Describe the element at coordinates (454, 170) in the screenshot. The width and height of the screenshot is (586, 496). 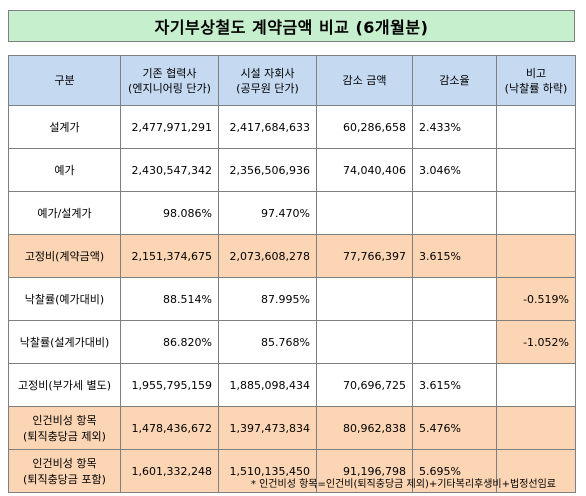
I see `rate-value: 3.046%` at that location.